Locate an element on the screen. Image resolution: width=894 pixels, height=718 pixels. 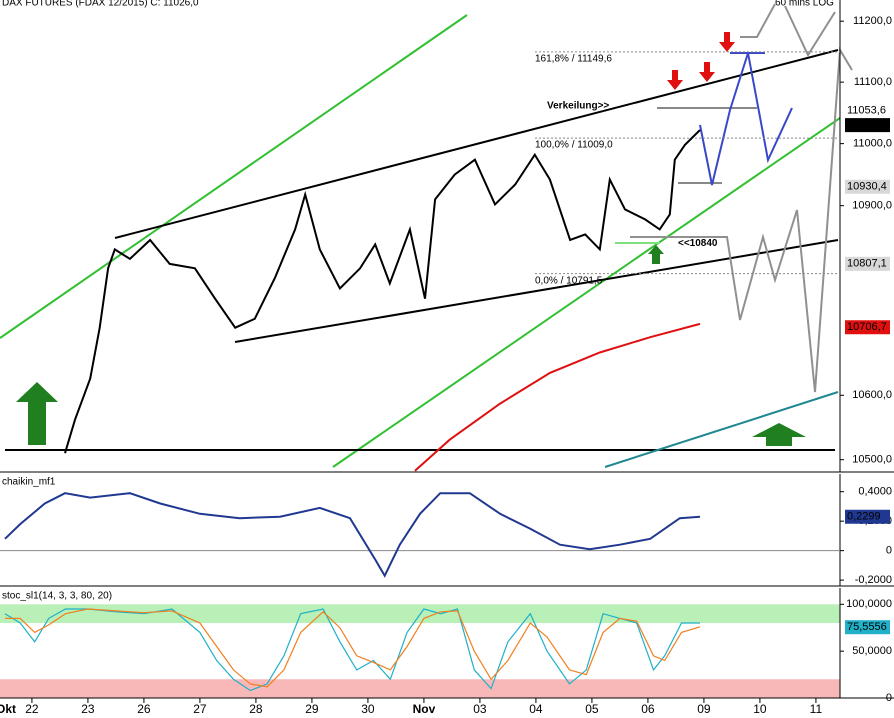
x-tick-label: 09 is located at coordinates (704, 709).